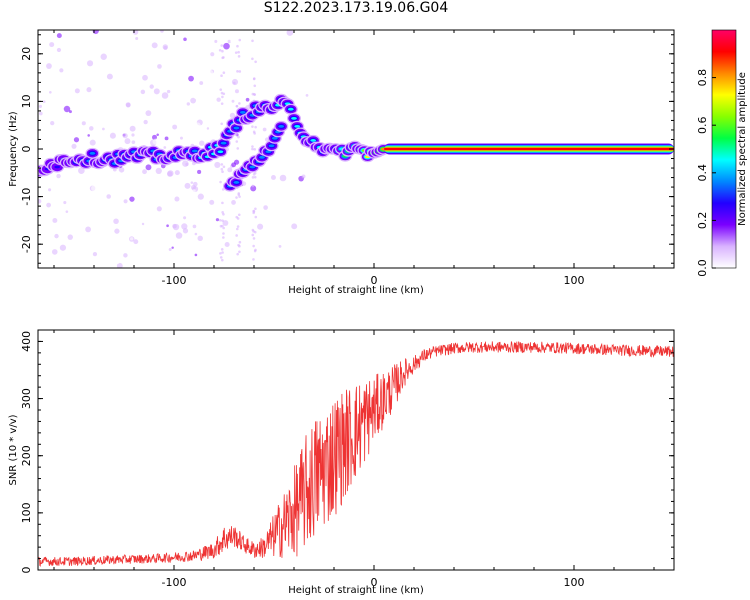 This screenshot has width=750, height=600. Describe the element at coordinates (174, 280) in the screenshot. I see `x-tick-label: -100` at that location.